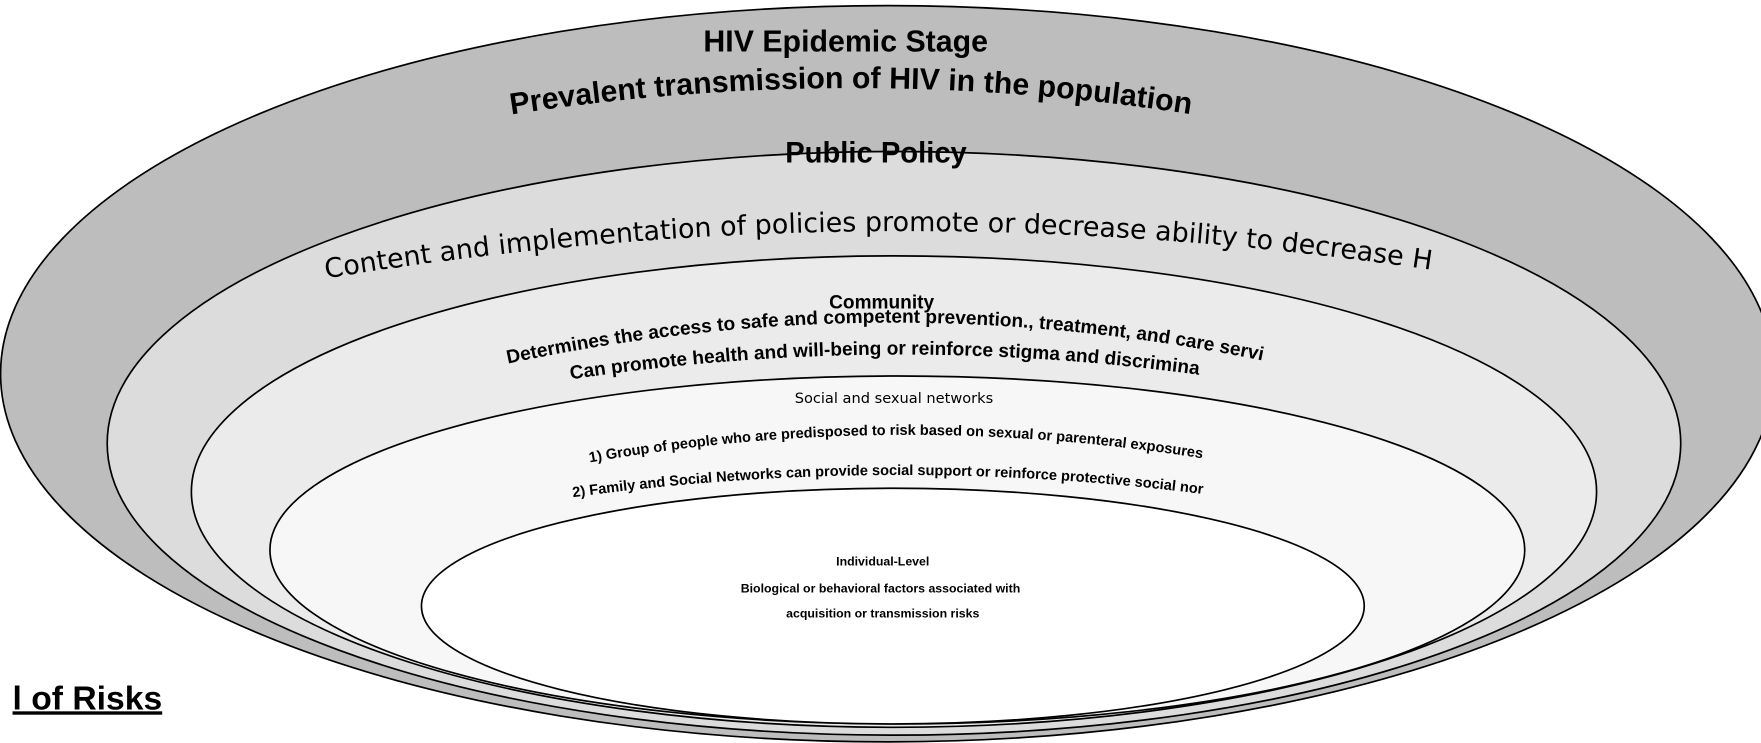 This screenshot has width=1761, height=743. I want to click on layer-title: HIV Epidemic Stage, so click(845, 42).